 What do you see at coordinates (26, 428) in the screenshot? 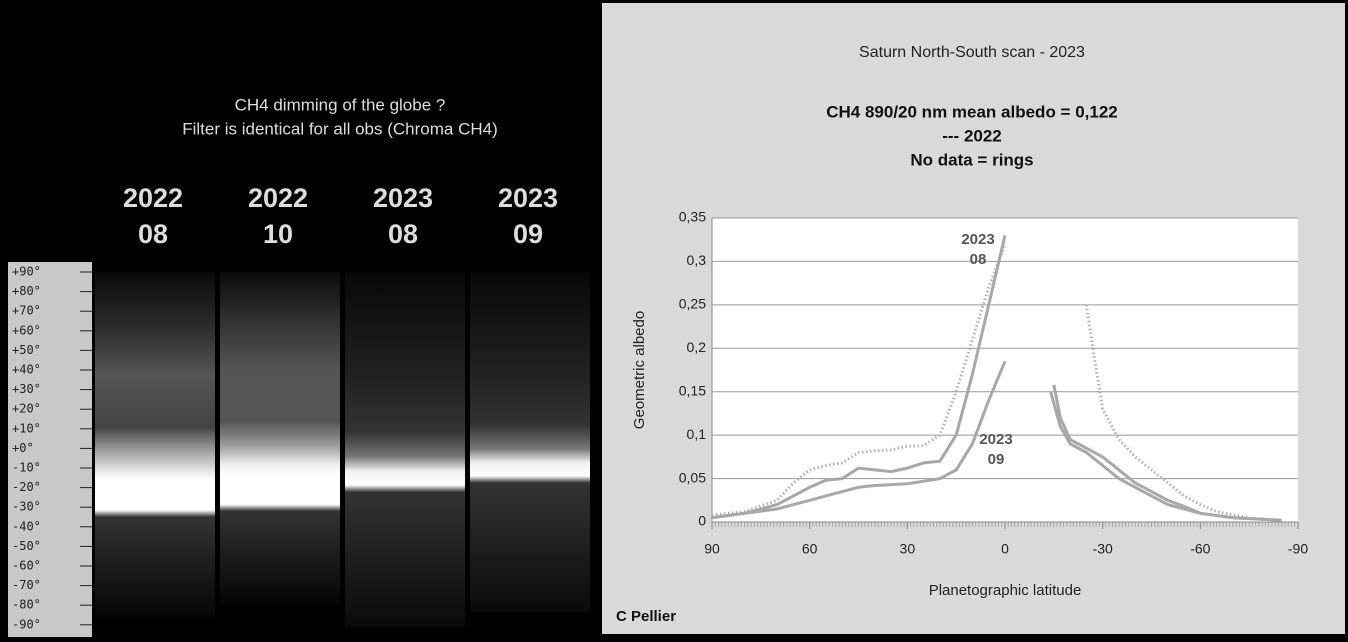
I see `latitude-label: +10°` at bounding box center [26, 428].